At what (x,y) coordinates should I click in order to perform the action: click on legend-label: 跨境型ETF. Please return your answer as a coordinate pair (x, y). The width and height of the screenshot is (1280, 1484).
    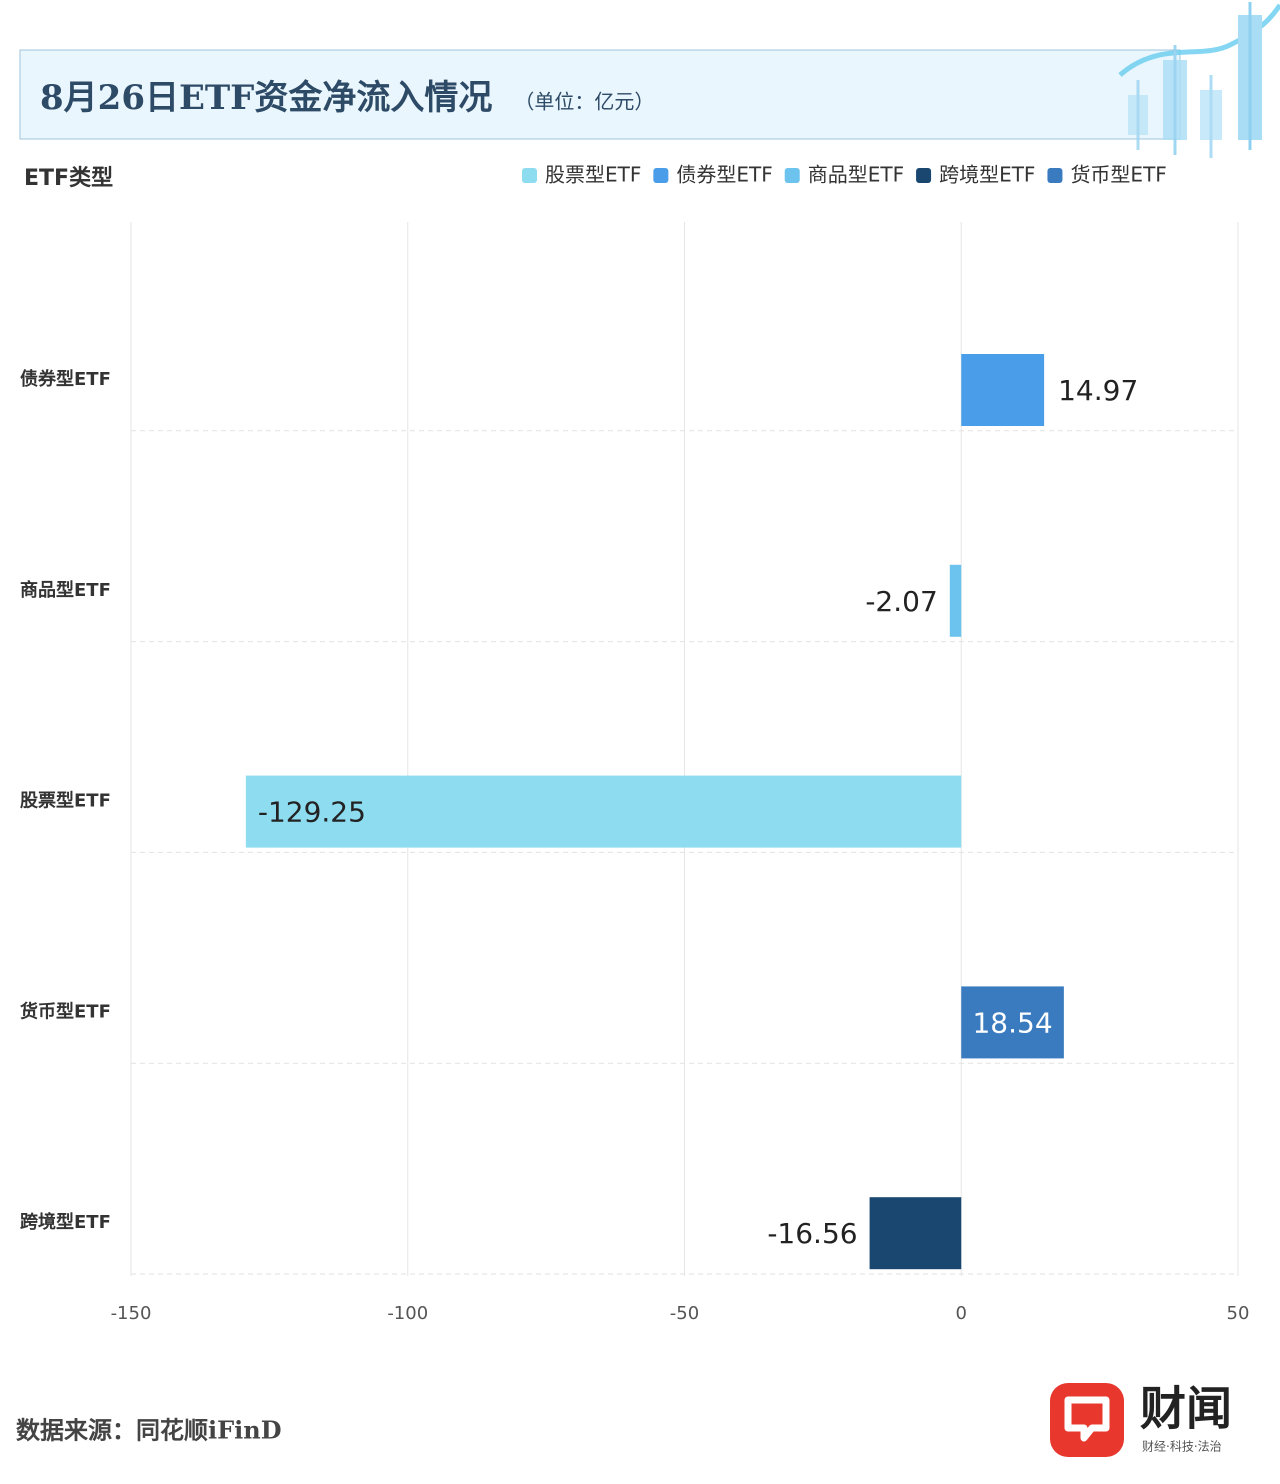
    Looking at the image, I should click on (987, 175).